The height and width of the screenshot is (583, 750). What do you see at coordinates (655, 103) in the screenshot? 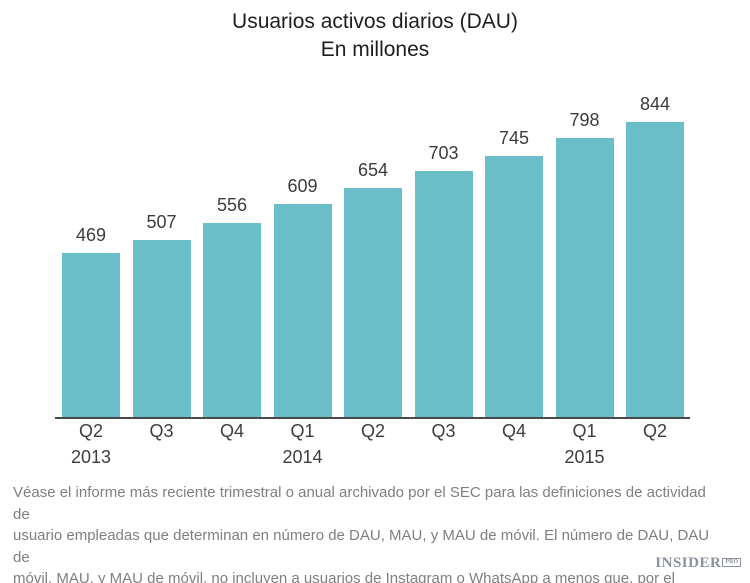
I see `bar-value-label: 844` at bounding box center [655, 103].